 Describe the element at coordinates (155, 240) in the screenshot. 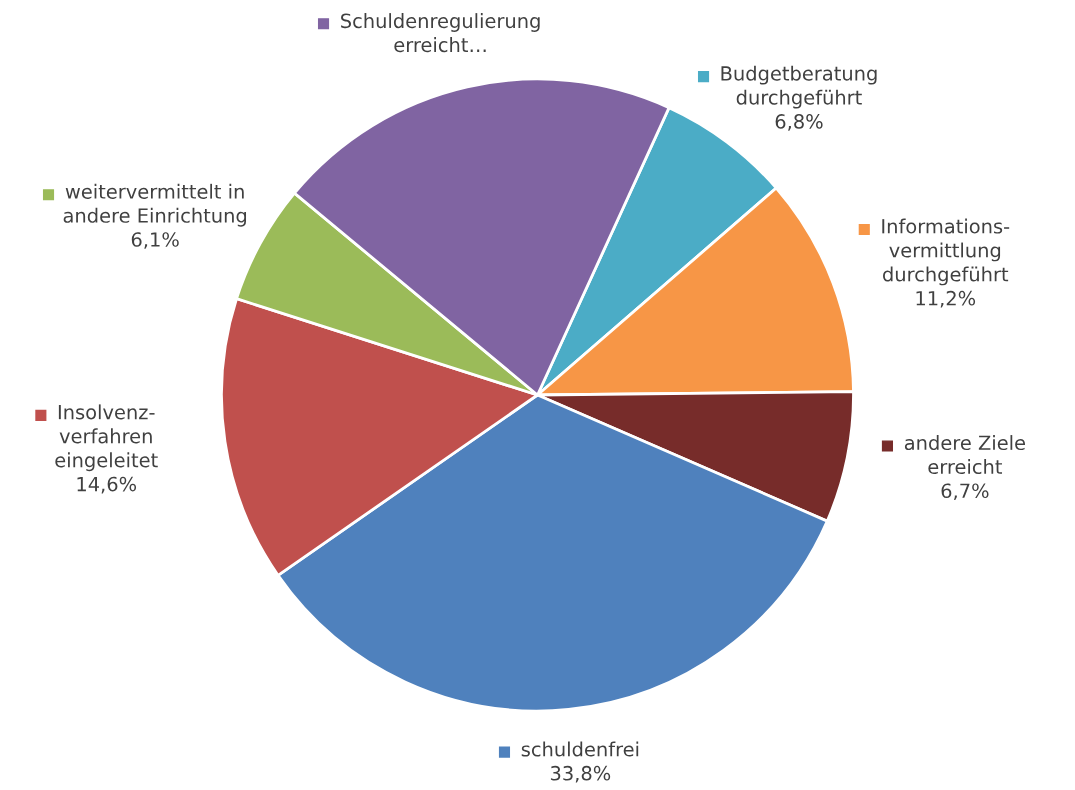

I see `data-label: 6,1%` at that location.